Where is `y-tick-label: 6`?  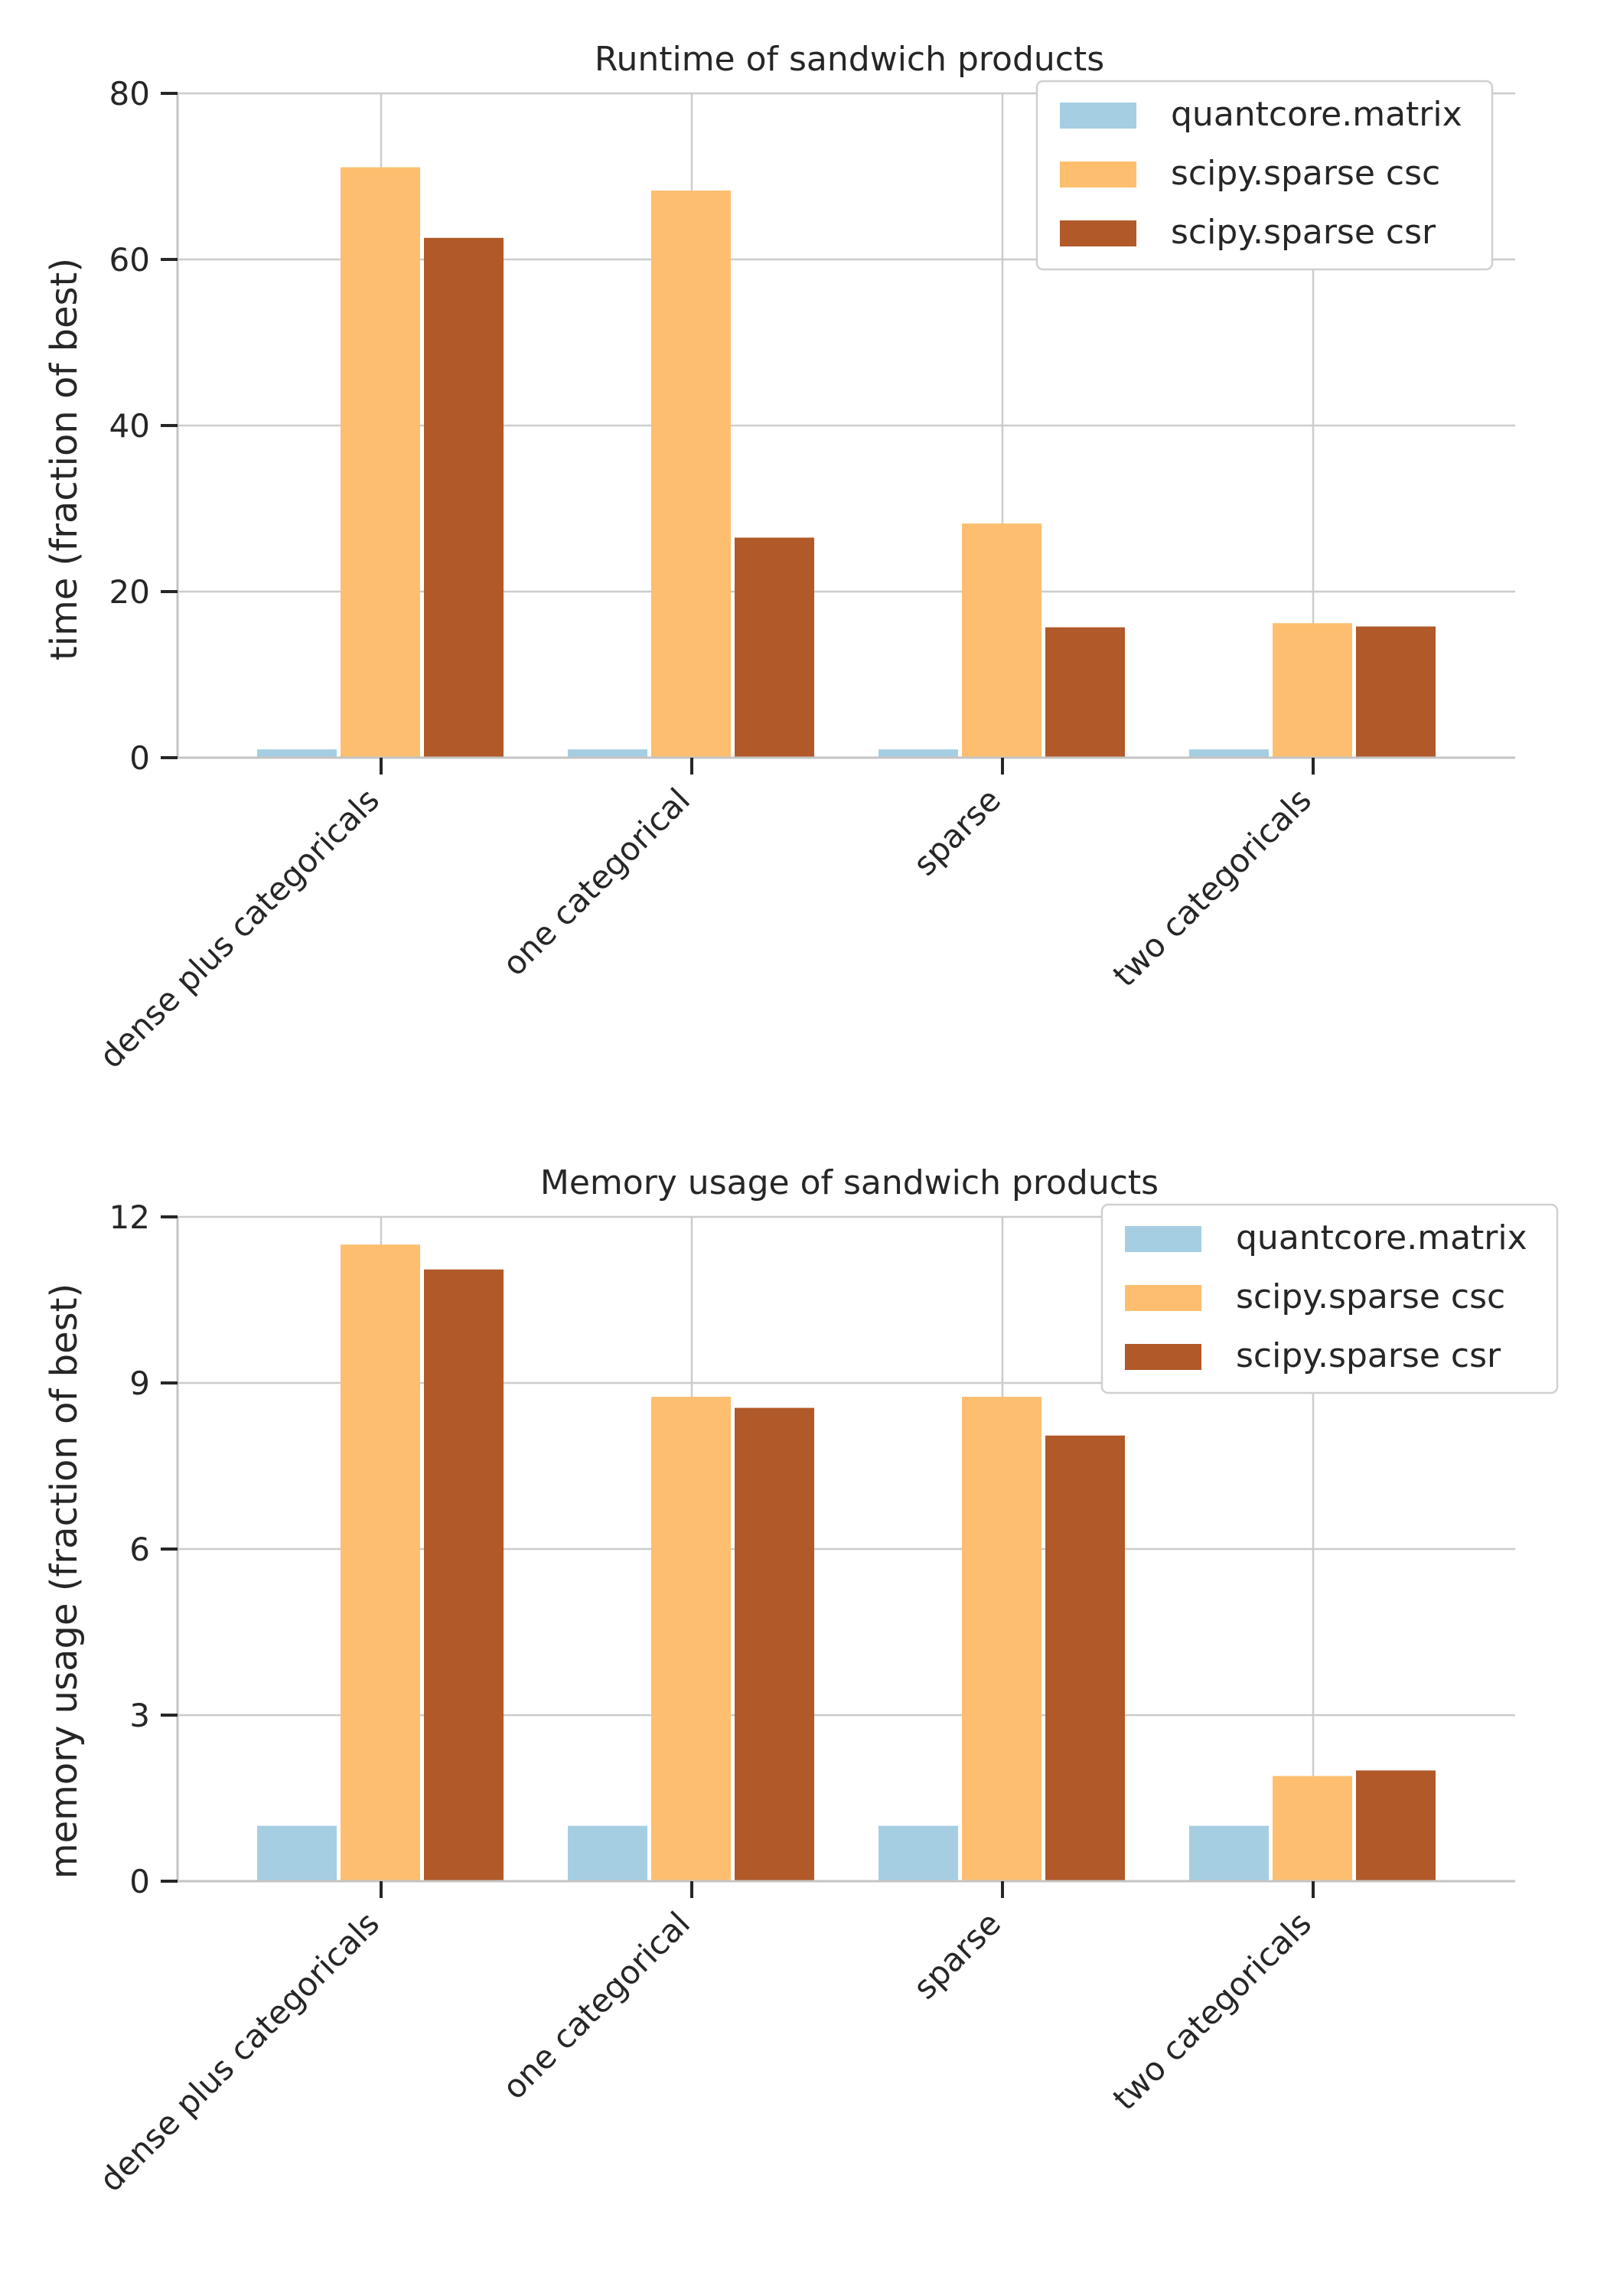 y-tick-label: 6 is located at coordinates (139, 1549).